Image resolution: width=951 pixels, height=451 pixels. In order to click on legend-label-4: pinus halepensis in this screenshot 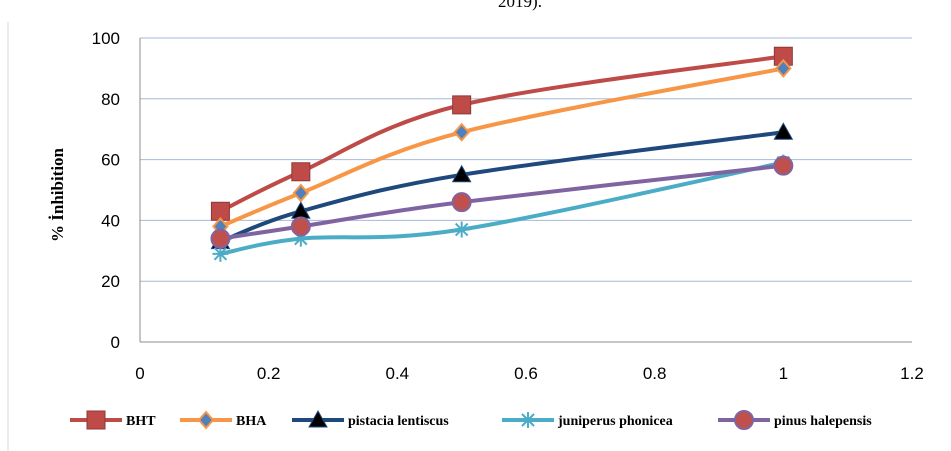, I will do `click(823, 421)`.